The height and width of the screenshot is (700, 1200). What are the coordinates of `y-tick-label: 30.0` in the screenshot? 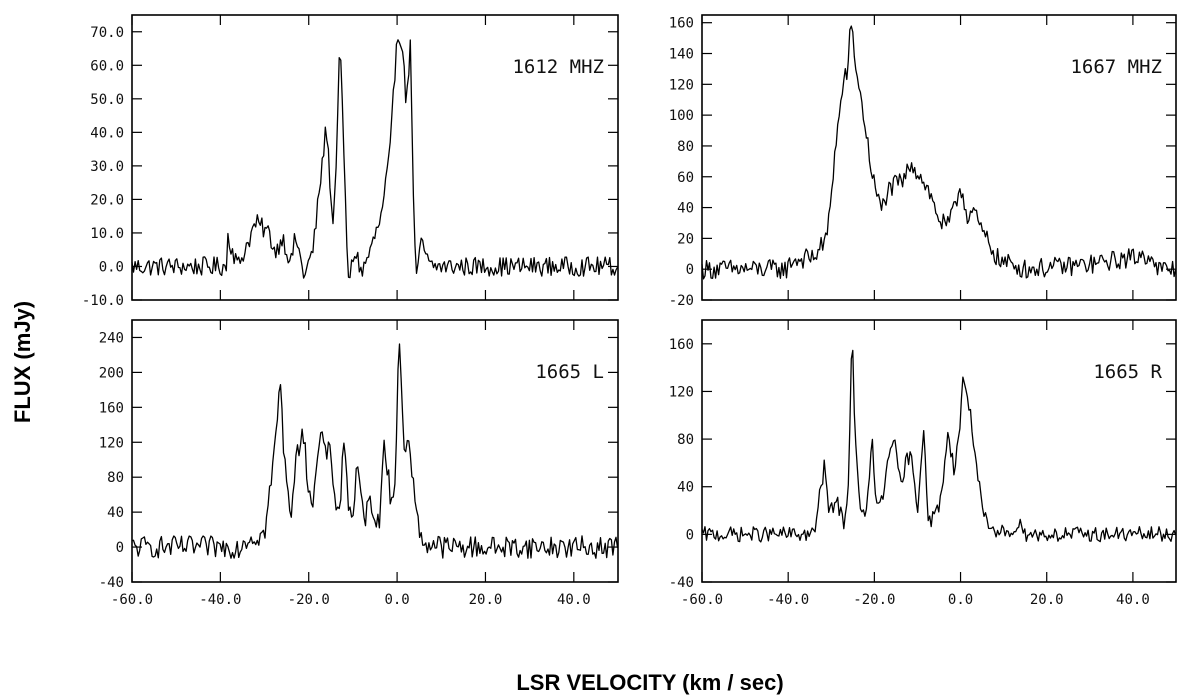 It's located at (107, 167).